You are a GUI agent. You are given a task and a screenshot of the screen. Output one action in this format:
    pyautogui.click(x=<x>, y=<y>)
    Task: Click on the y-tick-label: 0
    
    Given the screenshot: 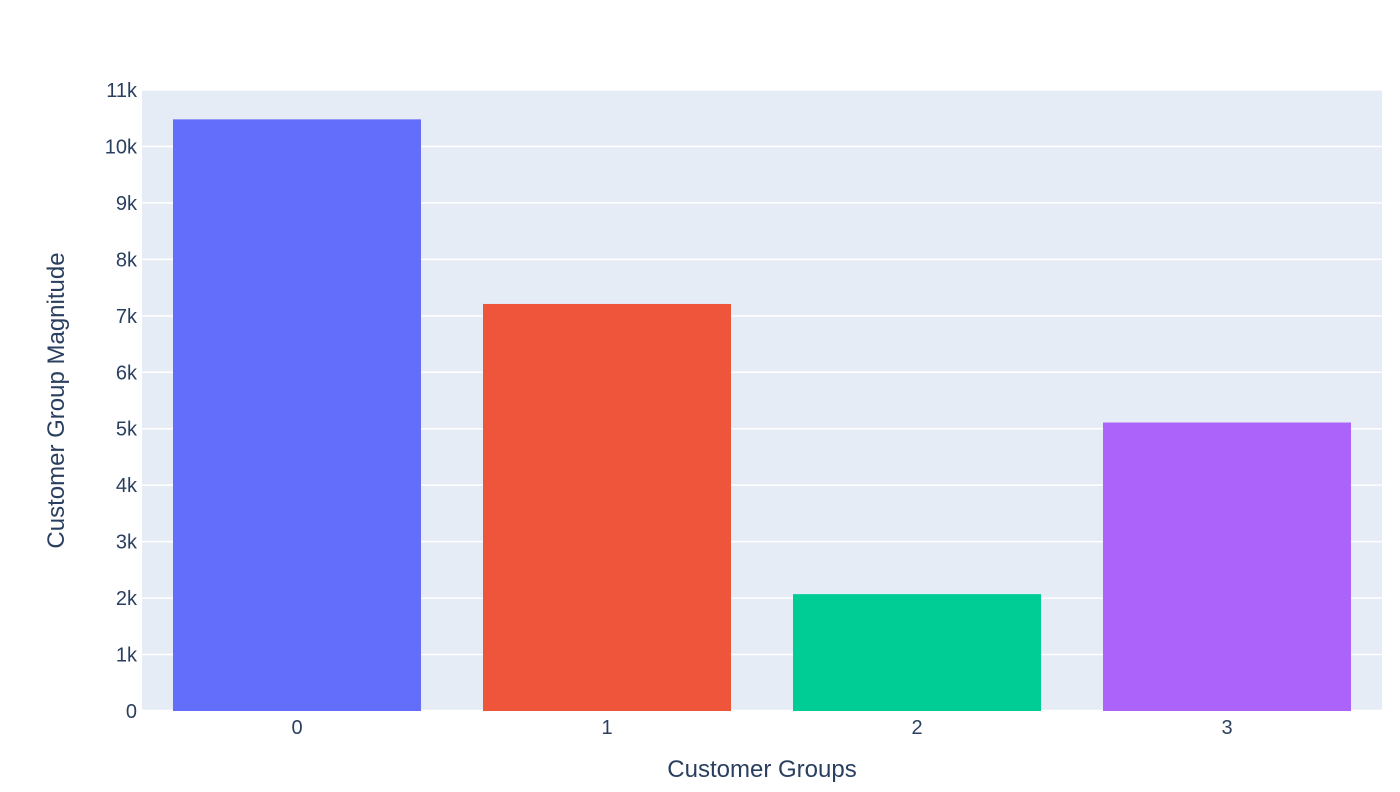 What is the action you would take?
    pyautogui.click(x=131, y=712)
    